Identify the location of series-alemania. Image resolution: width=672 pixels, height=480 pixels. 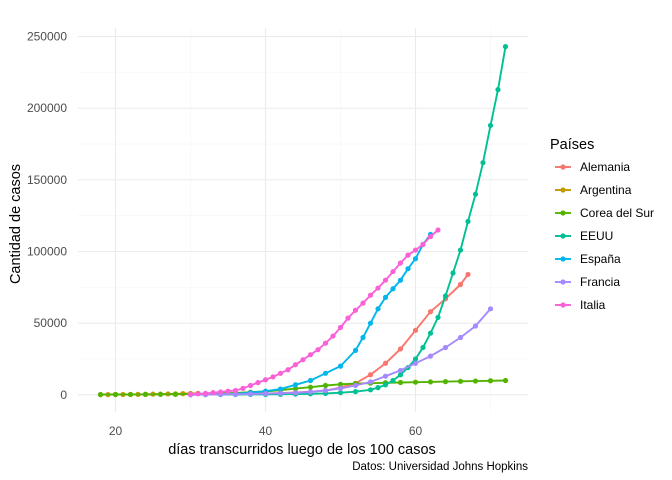
(284, 334).